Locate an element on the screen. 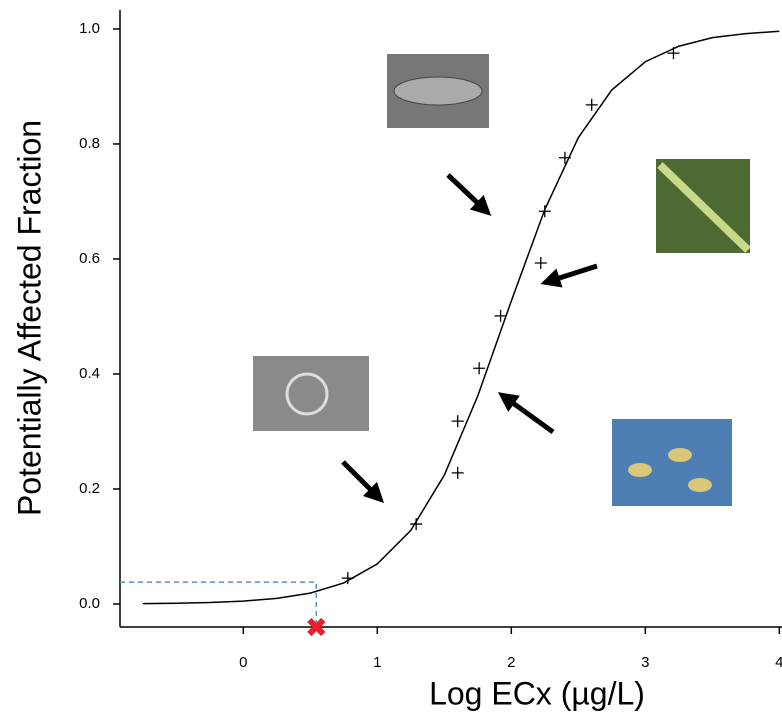  photo-centric is located at coordinates (311, 393).